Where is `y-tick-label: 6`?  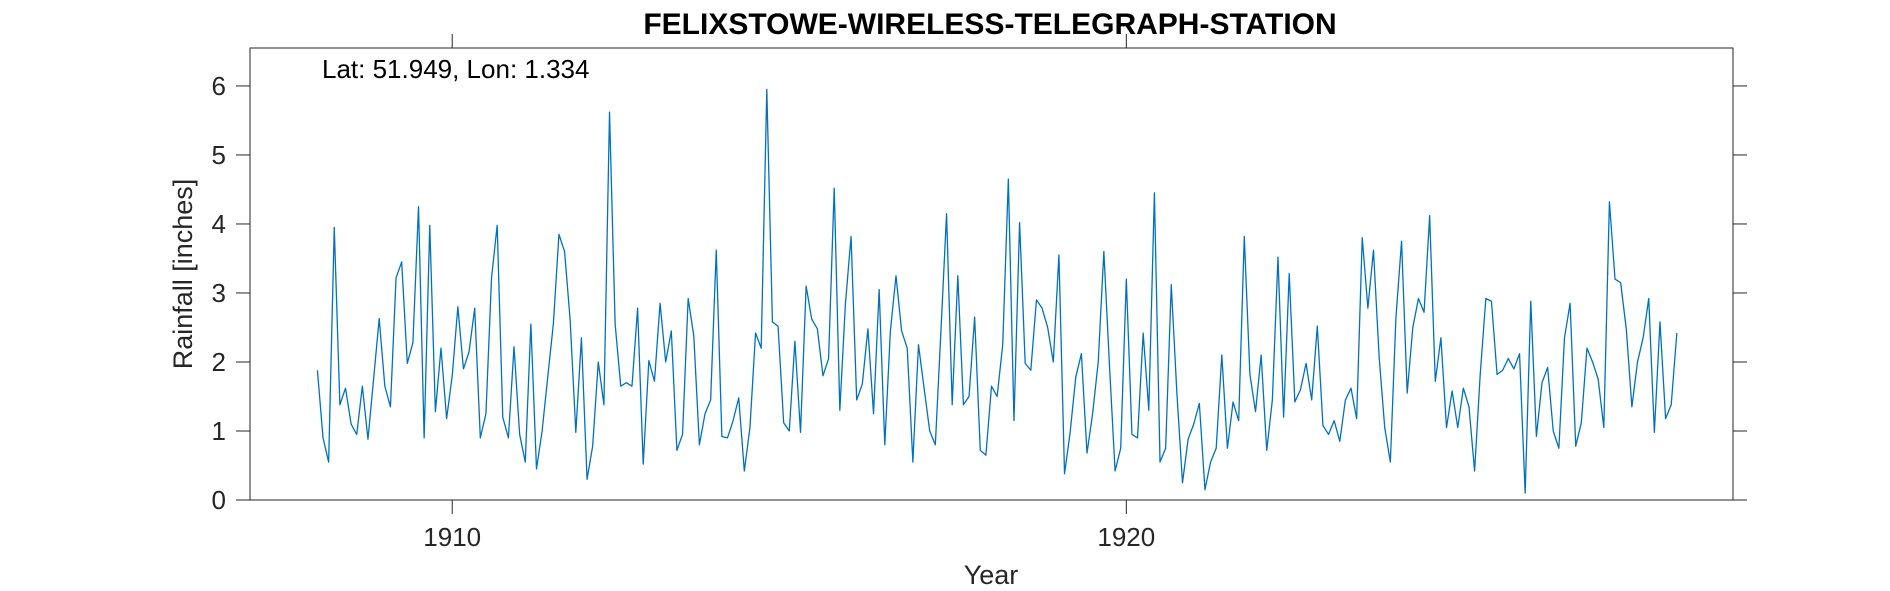
y-tick-label: 6 is located at coordinates (219, 86).